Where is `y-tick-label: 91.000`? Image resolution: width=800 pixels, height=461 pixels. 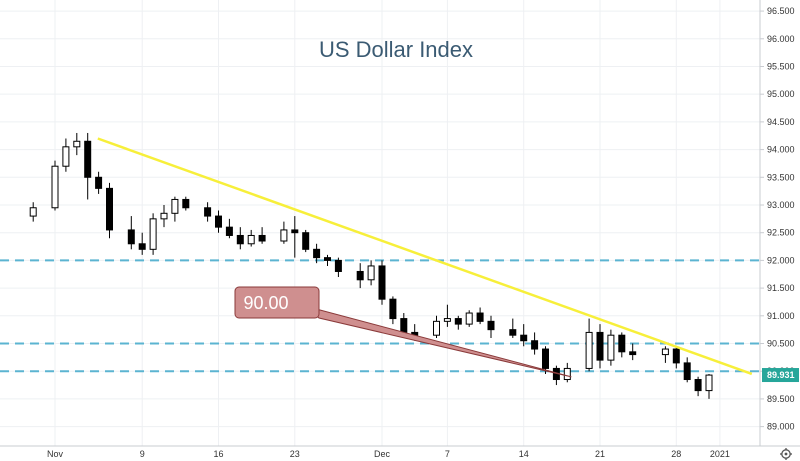
y-tick-label: 91.000 is located at coordinates (781, 316).